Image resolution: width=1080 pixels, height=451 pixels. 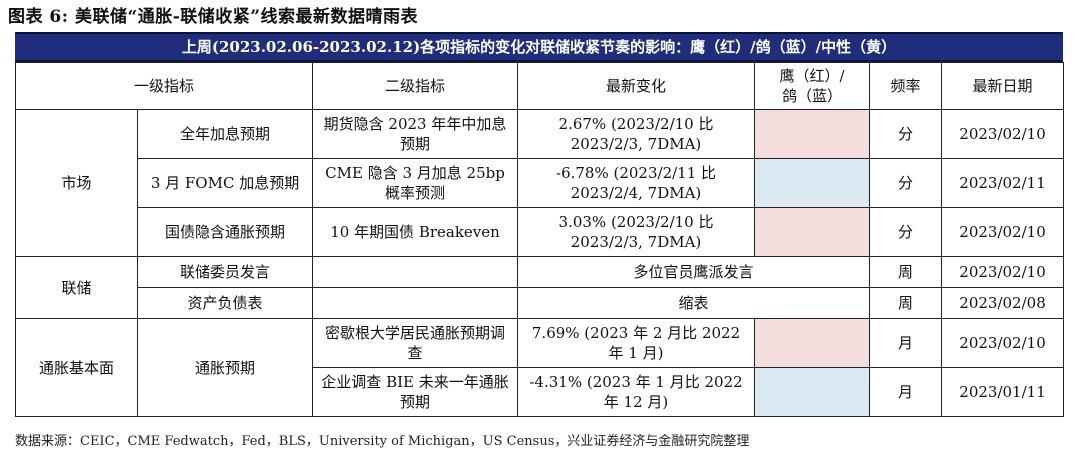 I want to click on col-header-level1: 一级指标, so click(x=164, y=86).